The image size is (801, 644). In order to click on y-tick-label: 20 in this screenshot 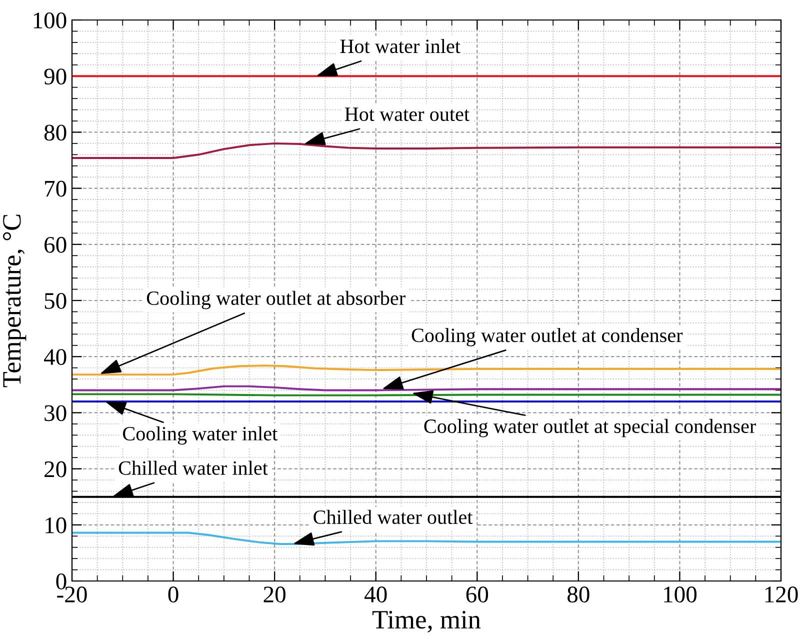, I will do `click(55, 469)`.